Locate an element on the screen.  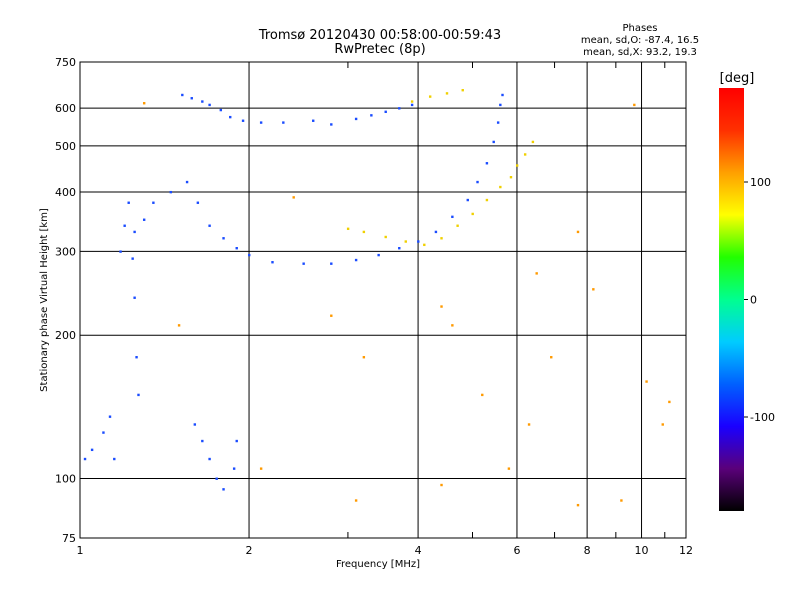
x-tick-label: 4 is located at coordinates (418, 550).